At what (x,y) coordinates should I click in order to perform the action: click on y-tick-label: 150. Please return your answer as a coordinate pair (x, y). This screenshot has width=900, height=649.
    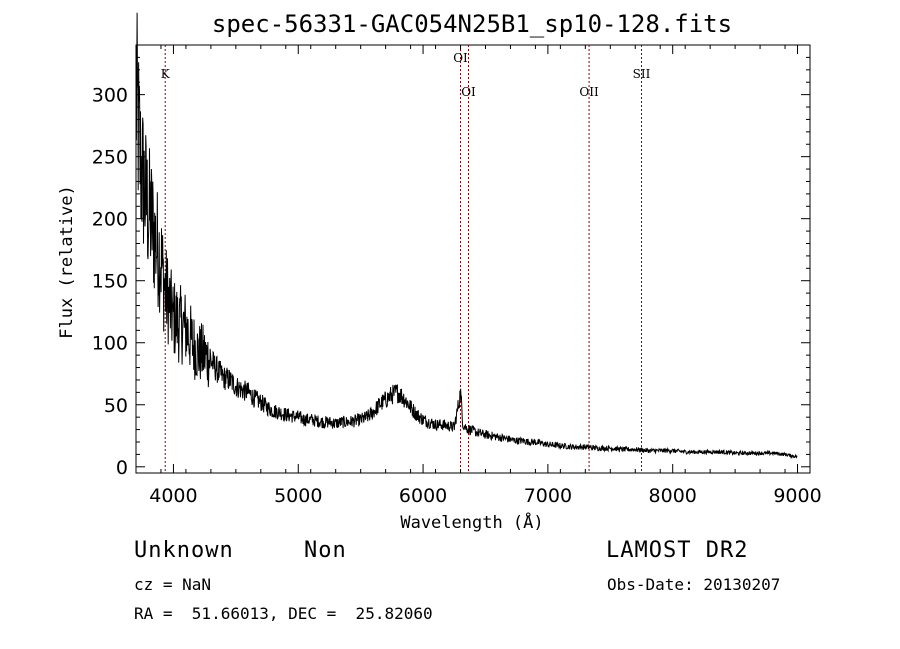
    Looking at the image, I should click on (110, 282).